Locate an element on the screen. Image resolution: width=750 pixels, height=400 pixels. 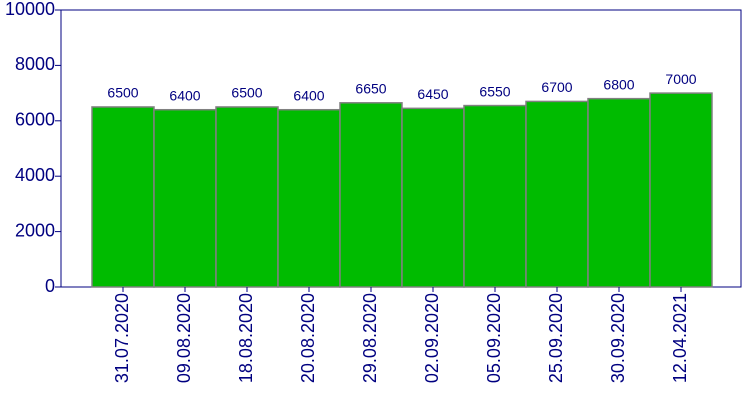
y-tick-label: 10000 is located at coordinates (30, 9).